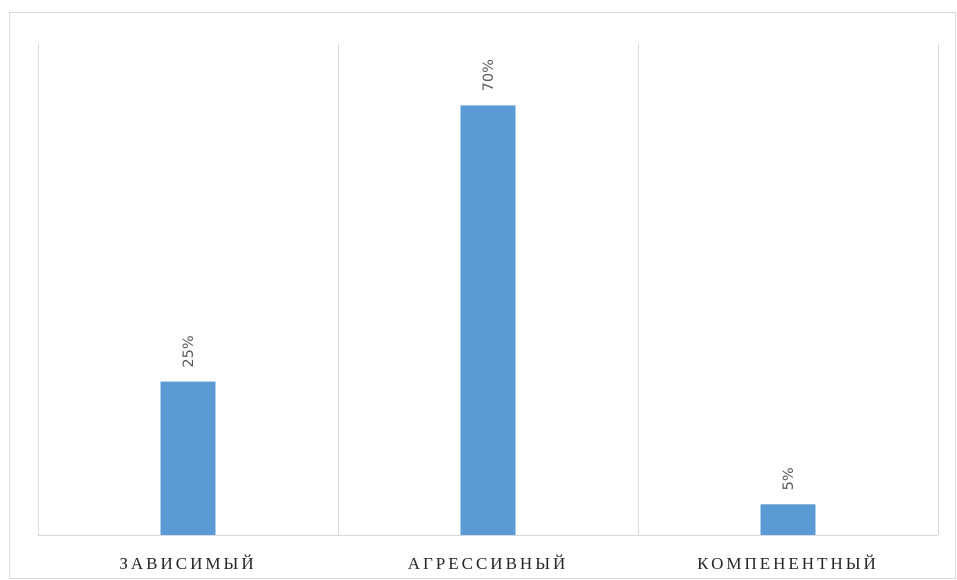 The width and height of the screenshot is (957, 580). What do you see at coordinates (789, 478) in the screenshot?
I see `data-label: 5%` at bounding box center [789, 478].